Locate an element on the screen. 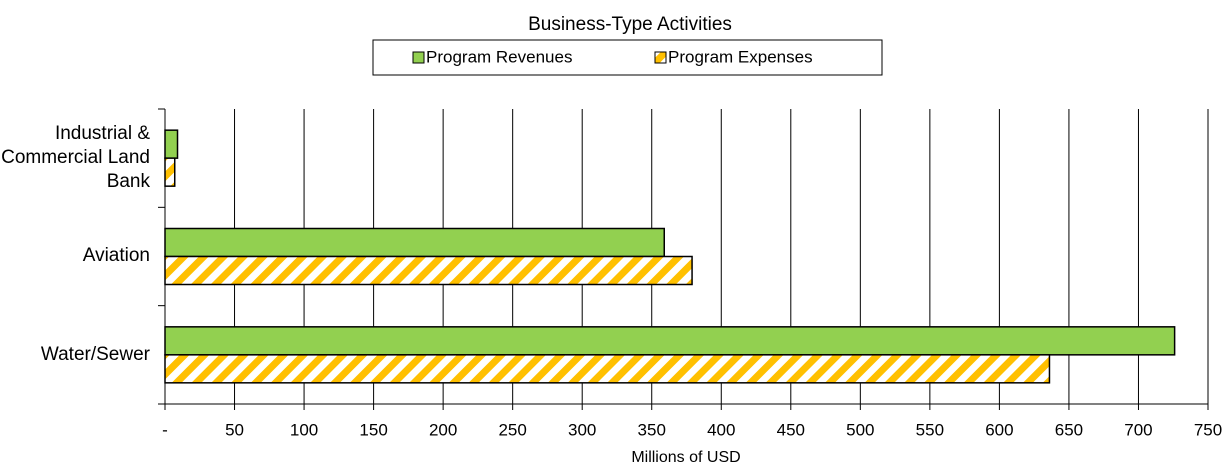 The height and width of the screenshot is (467, 1230). x-tick-label: 250 is located at coordinates (512, 429).